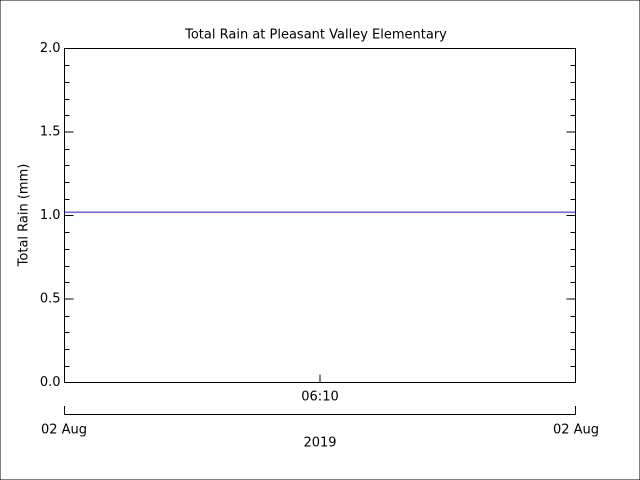 The width and height of the screenshot is (640, 480). Describe the element at coordinates (24, 216) in the screenshot. I see `y-axis-label: Total Rain (mm)` at that location.